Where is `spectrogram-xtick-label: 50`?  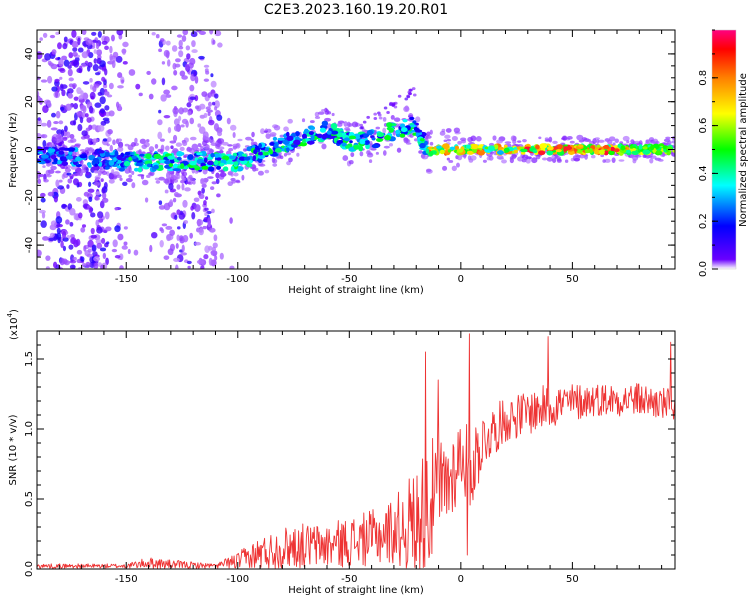
spectrogram-xtick-label: 50 is located at coordinates (572, 279).